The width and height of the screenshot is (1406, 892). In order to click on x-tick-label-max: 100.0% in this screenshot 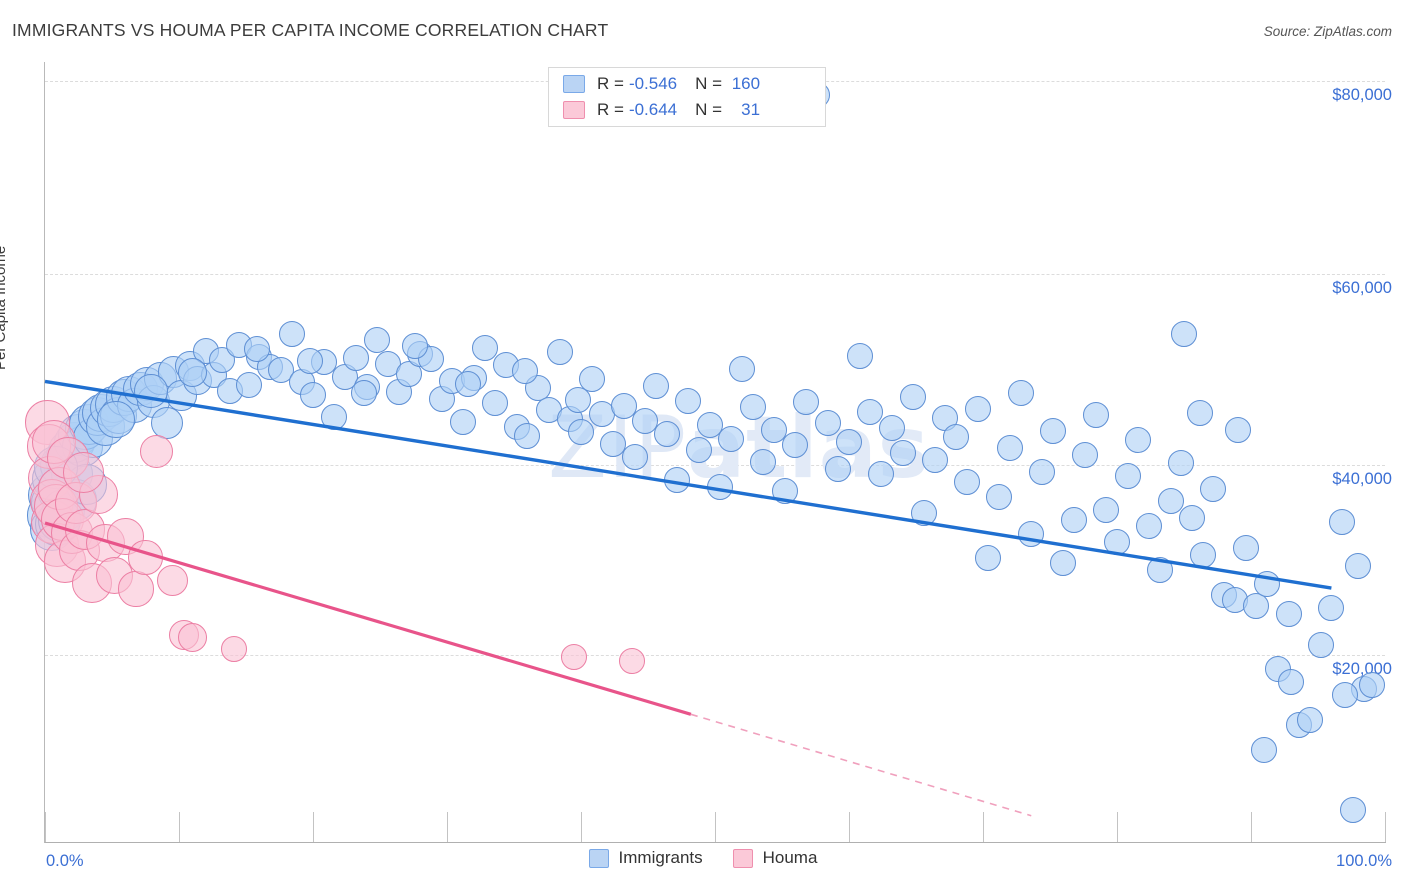, I will do `click(1364, 861)`.